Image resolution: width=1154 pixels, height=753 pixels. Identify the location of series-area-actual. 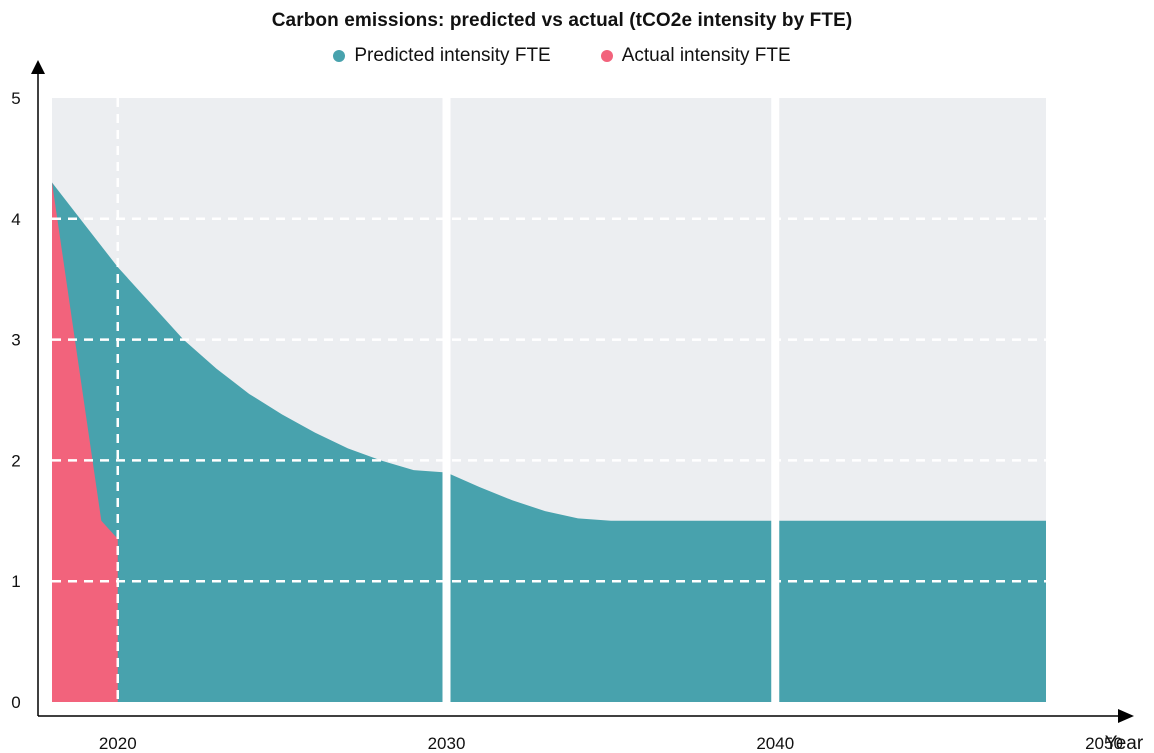
(85, 442).